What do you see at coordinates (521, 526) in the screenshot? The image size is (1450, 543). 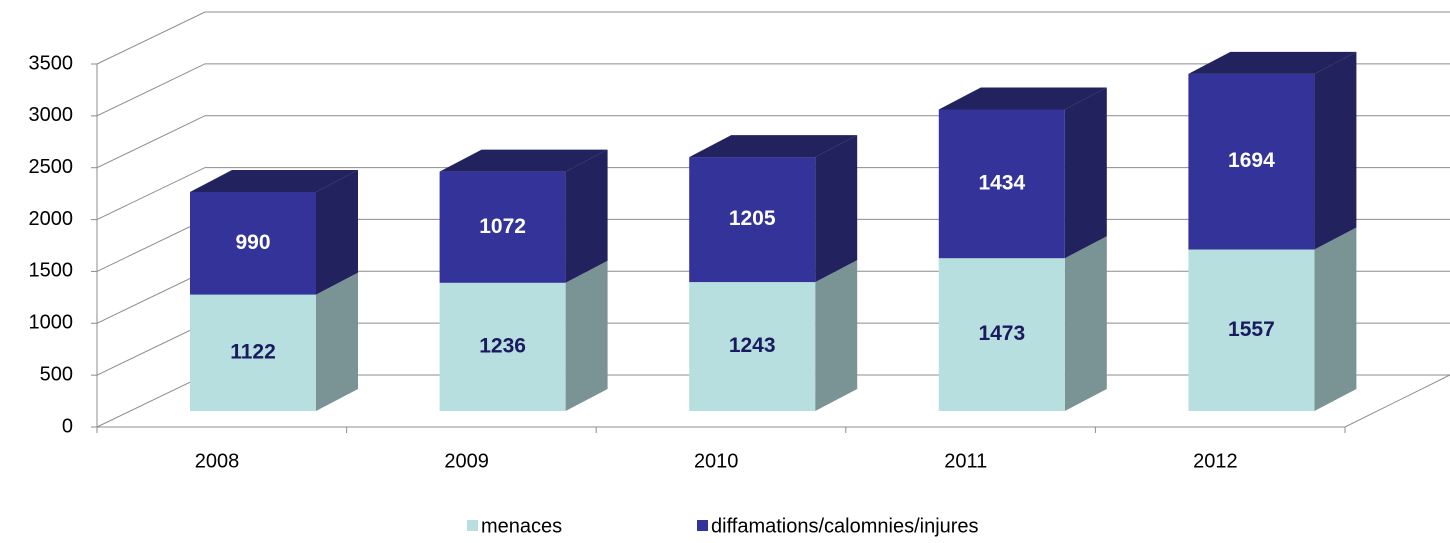 I see `legend-label: menaces` at bounding box center [521, 526].